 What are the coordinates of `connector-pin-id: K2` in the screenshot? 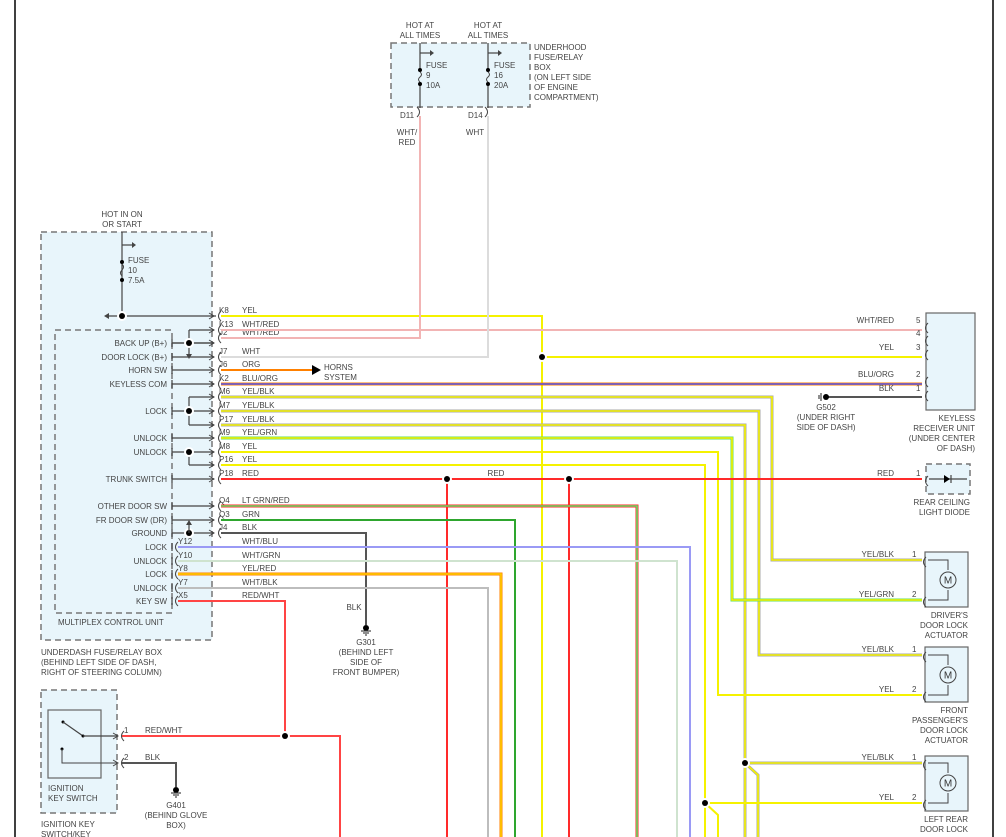 It's located at (224, 378).